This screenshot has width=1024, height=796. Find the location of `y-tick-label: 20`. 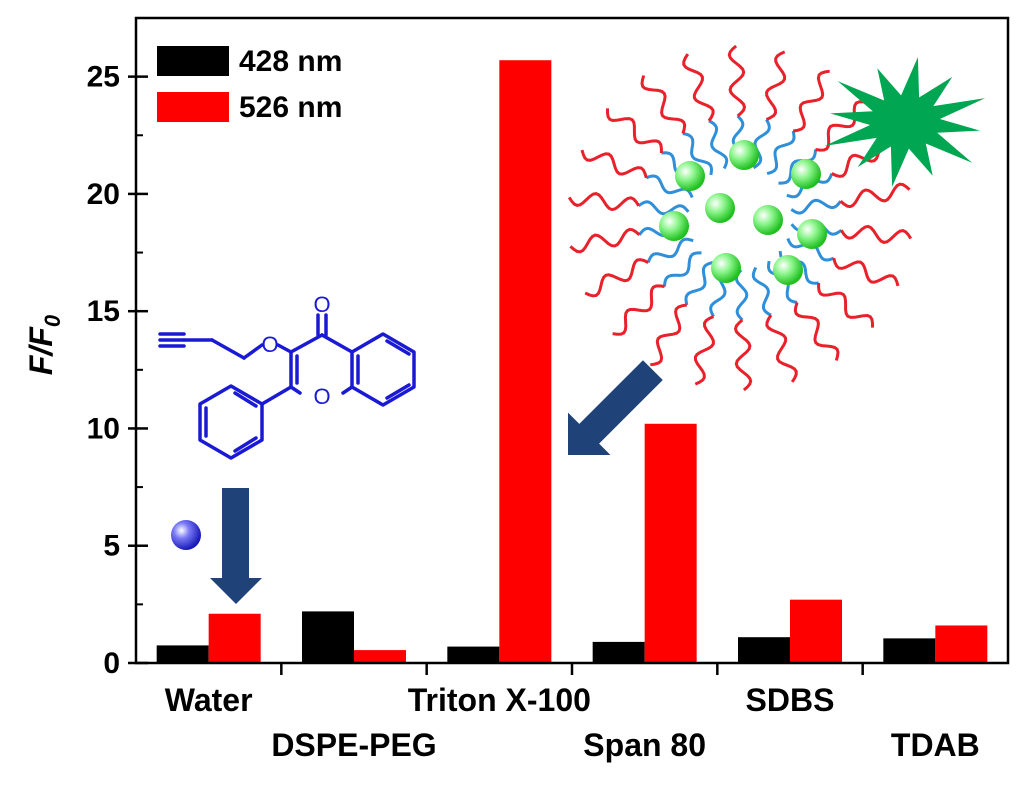

y-tick-label: 20 is located at coordinates (103, 194).